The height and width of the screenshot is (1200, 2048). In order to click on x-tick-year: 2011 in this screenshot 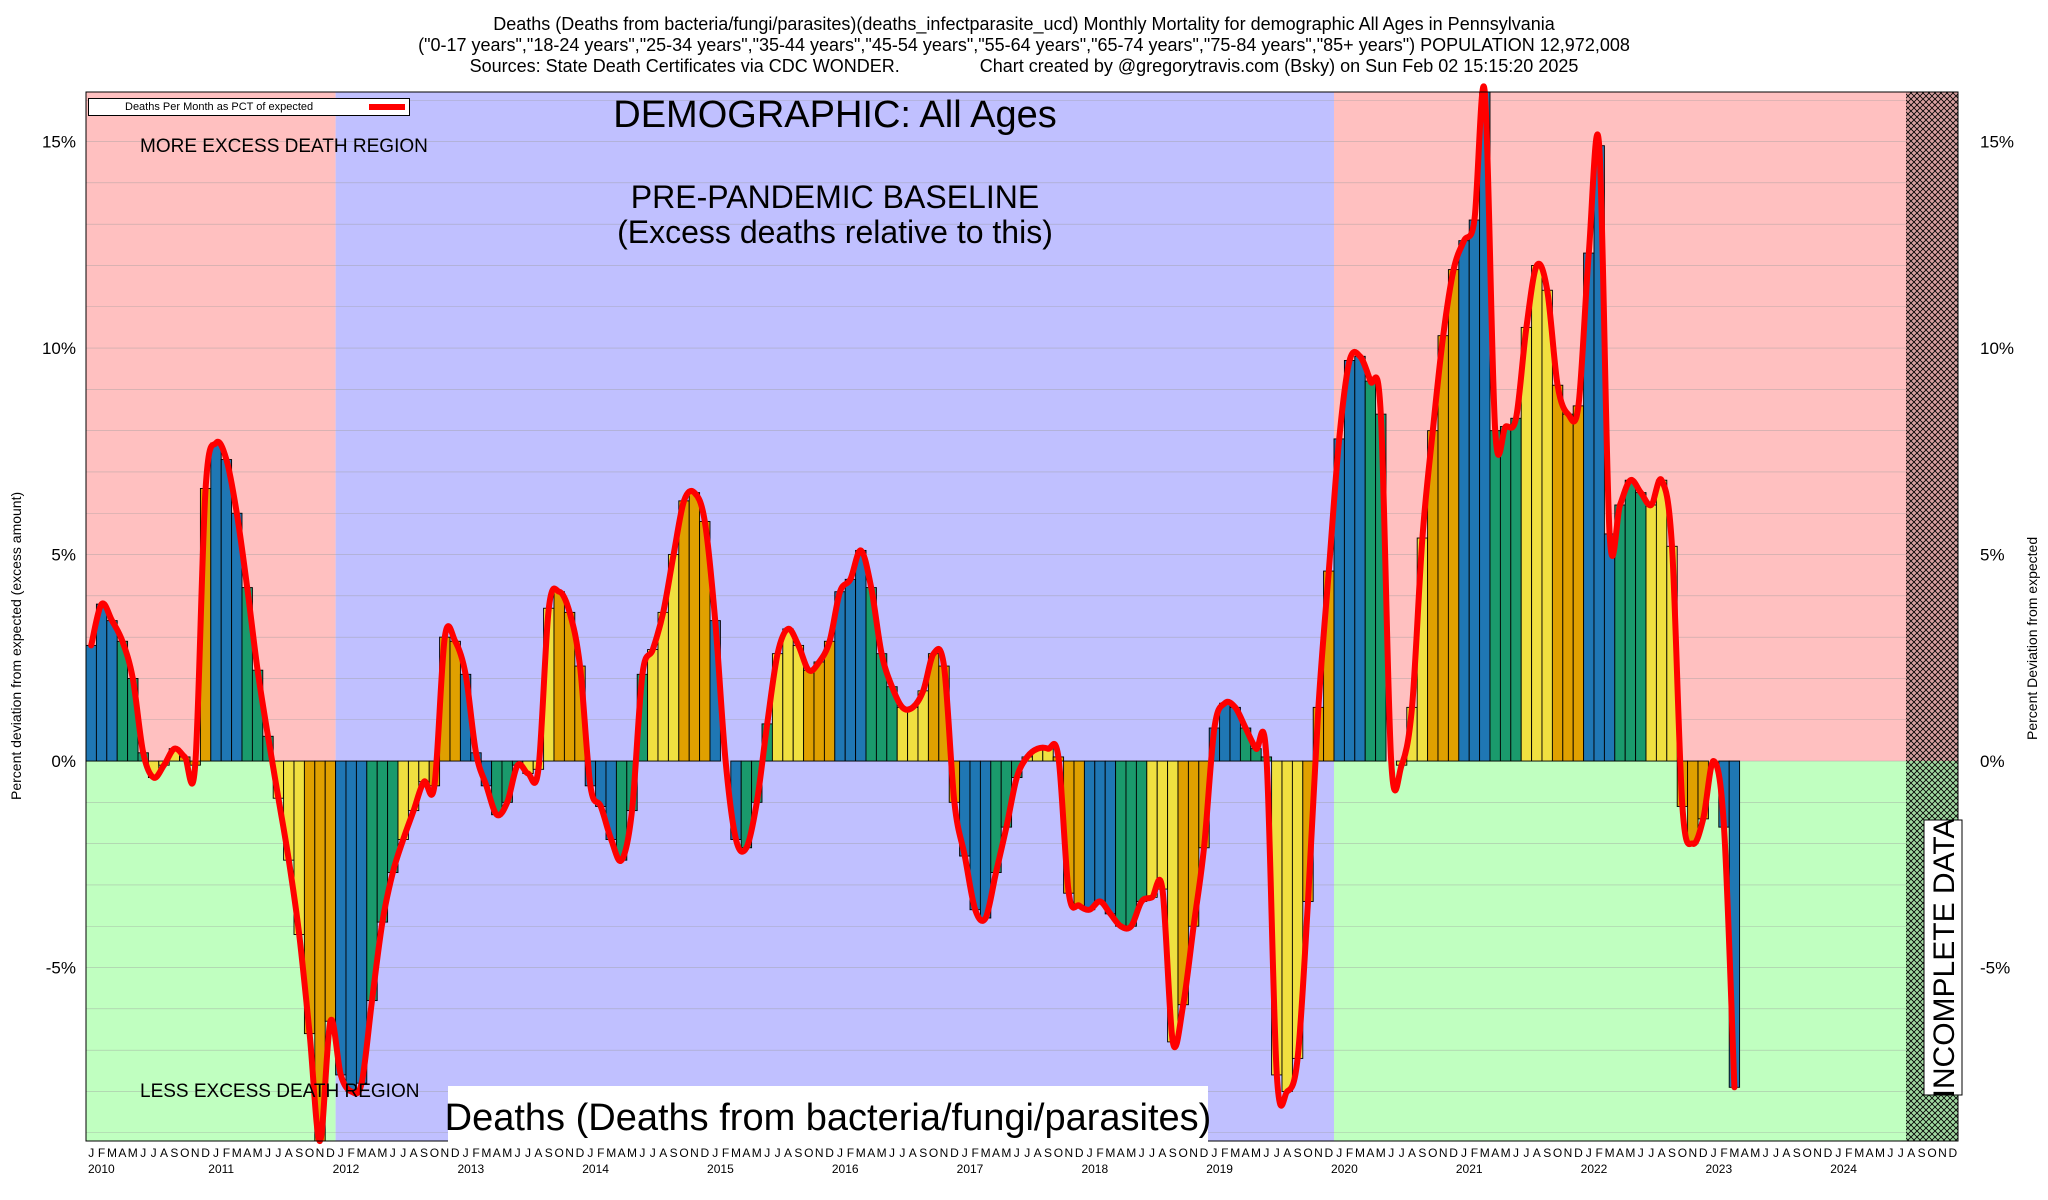, I will do `click(221, 1169)`.